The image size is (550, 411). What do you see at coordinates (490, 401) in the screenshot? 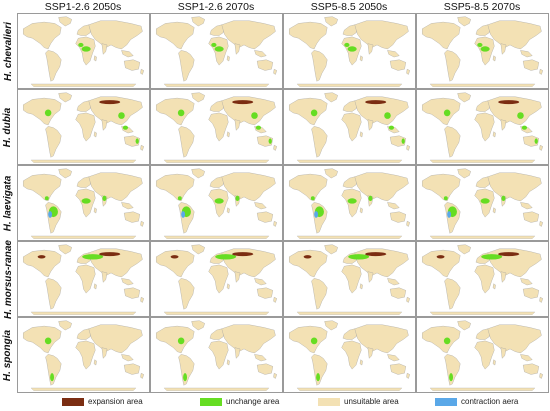
I see `legend-label: contraction aera` at bounding box center [490, 401].